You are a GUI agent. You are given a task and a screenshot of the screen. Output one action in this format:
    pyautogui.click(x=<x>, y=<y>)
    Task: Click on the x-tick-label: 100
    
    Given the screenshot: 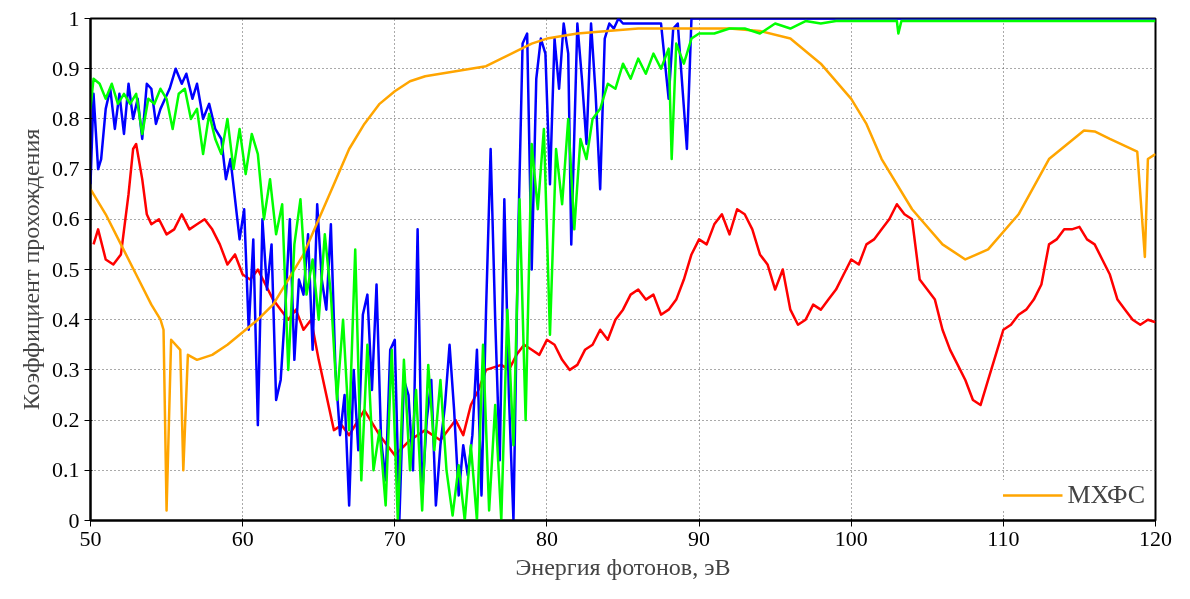 What is the action you would take?
    pyautogui.click(x=851, y=538)
    